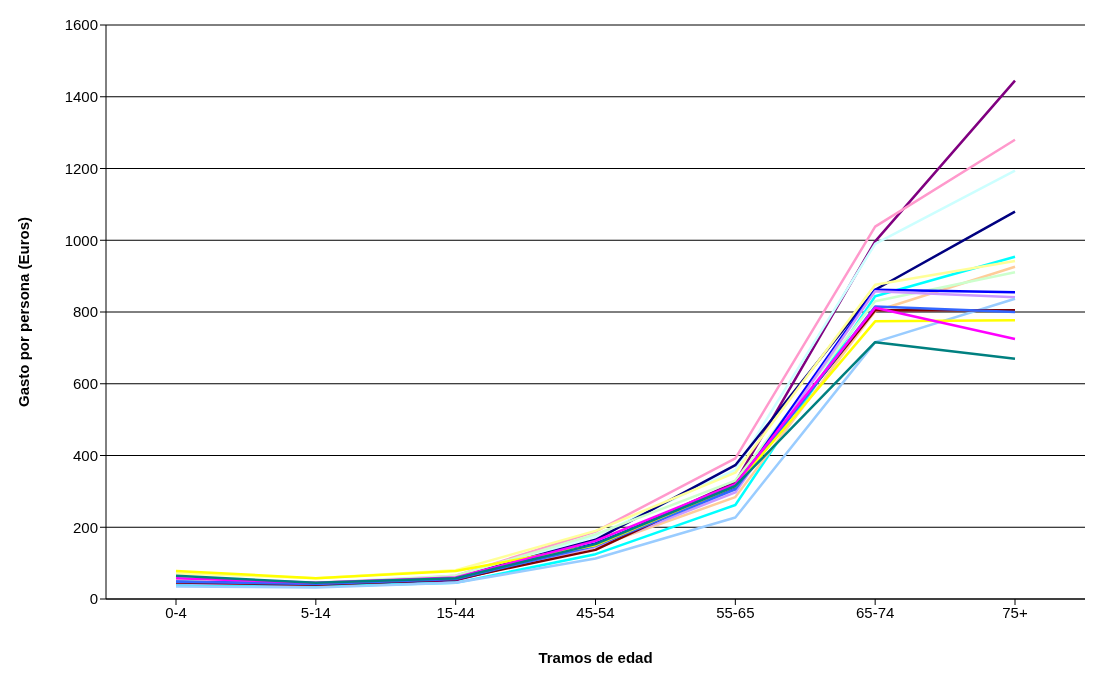  What do you see at coordinates (1015, 612) in the screenshot?
I see `x-tick-label: 75+` at bounding box center [1015, 612].